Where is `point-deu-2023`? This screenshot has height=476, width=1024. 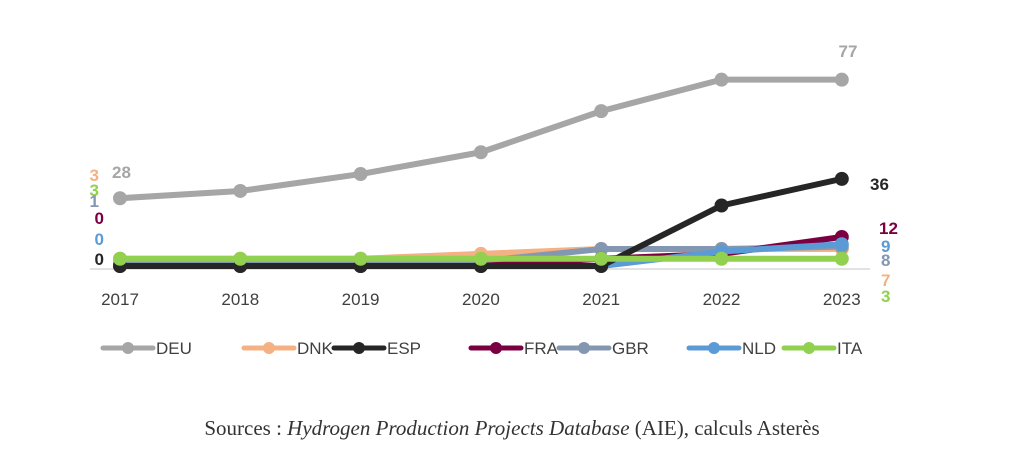 point-deu-2023 is located at coordinates (841, 79).